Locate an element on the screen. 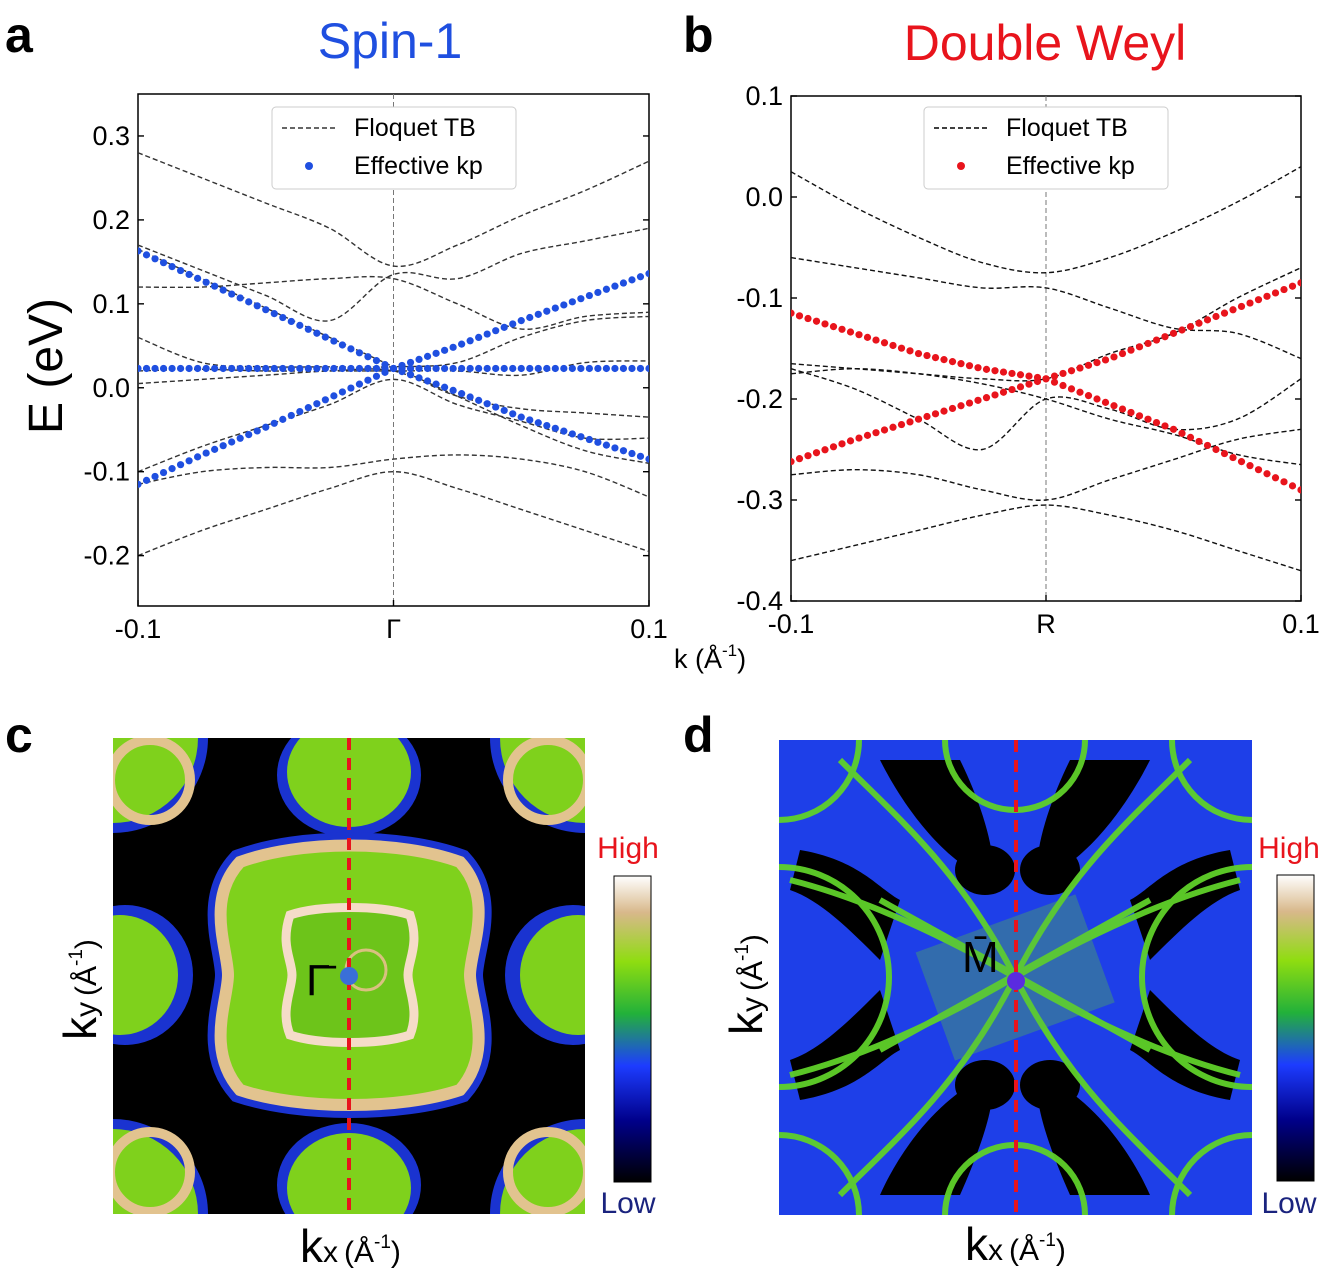 Image resolution: width=1329 pixels, height=1275 pixels. legend-b-tb-label: Floquet TB is located at coordinates (1067, 128).